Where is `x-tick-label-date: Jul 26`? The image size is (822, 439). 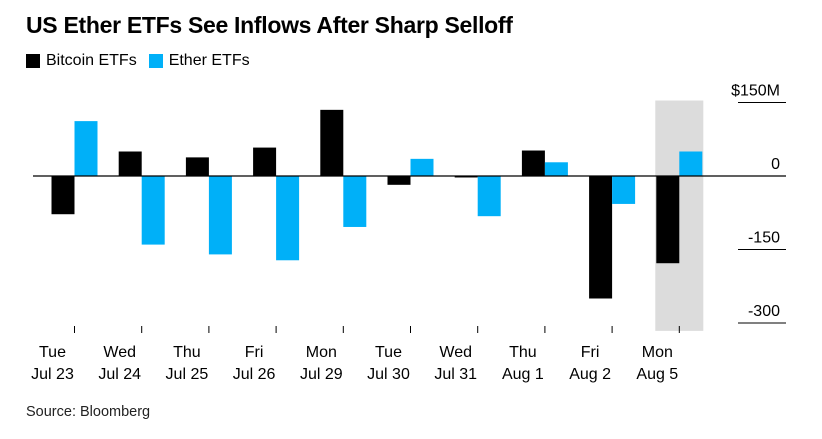 x-tick-label-date: Jul 26 is located at coordinates (254, 374).